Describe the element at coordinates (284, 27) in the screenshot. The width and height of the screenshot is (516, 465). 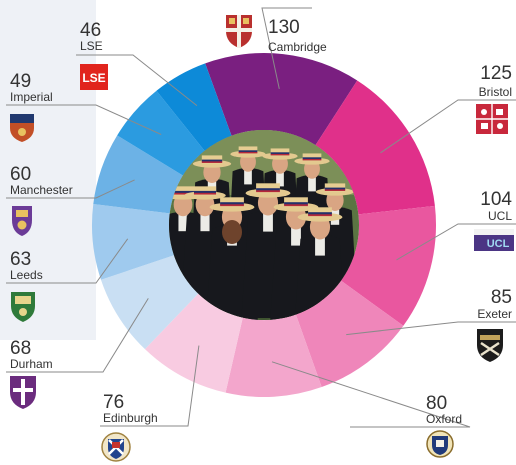
I see `value-label-cambridge: 130` at that location.